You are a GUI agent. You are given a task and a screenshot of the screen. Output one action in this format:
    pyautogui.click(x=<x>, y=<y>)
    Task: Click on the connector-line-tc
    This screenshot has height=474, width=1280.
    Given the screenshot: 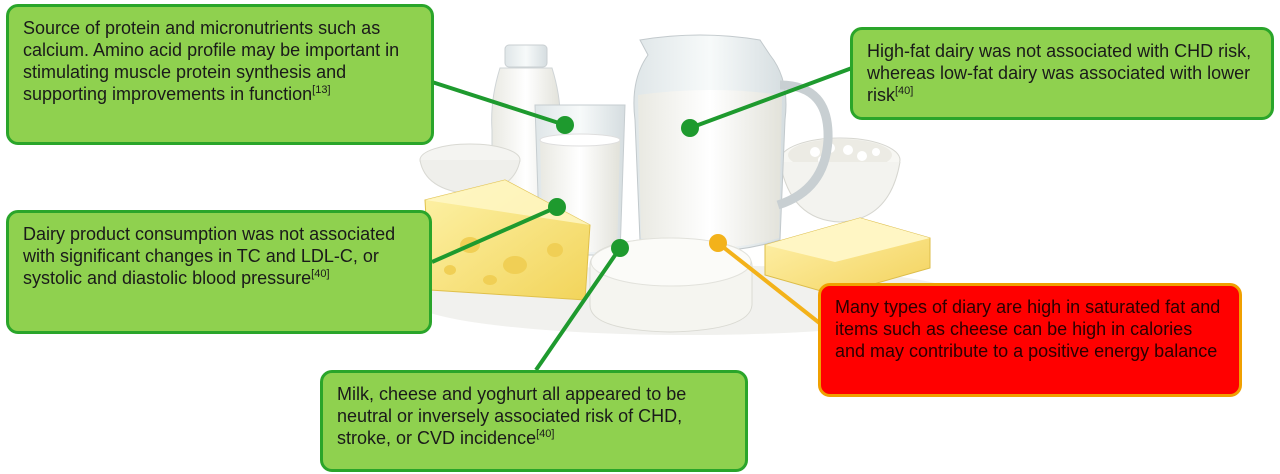 What is the action you would take?
    pyautogui.click(x=494, y=234)
    